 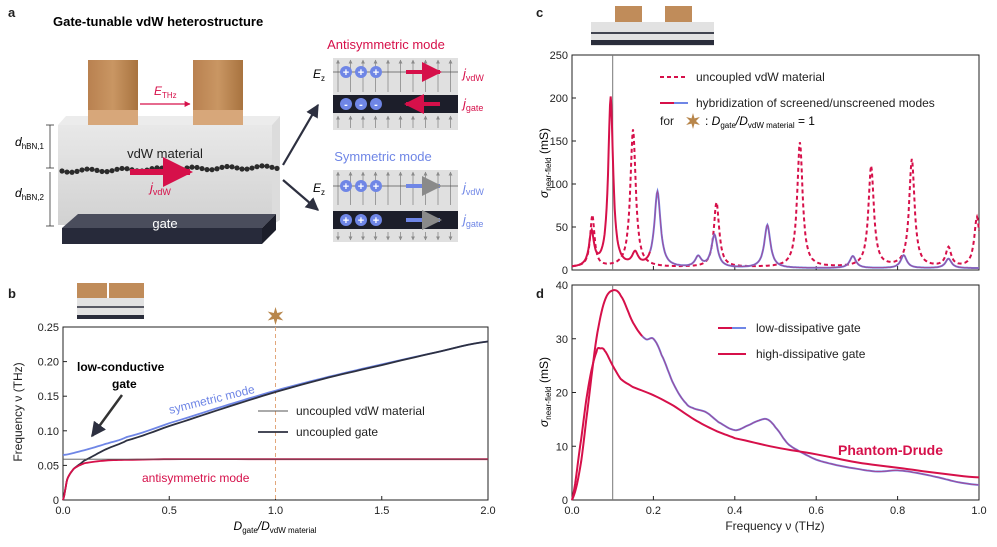 I want to click on charge-sign: -, so click(x=346, y=105).